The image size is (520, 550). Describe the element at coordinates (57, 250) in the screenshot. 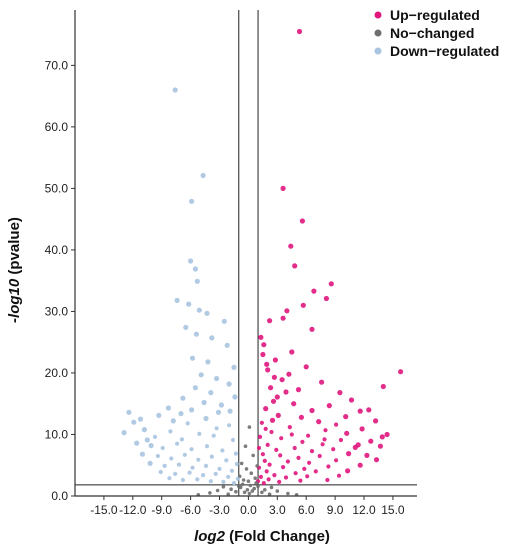

I see `y-tick-label-4: 40.0` at that location.